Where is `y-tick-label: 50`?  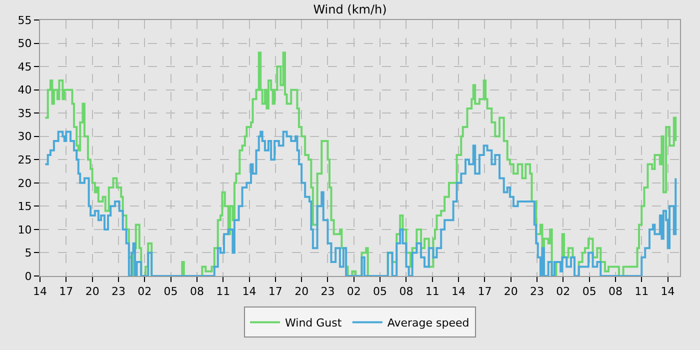 y-tick-label: 50 is located at coordinates (25, 43).